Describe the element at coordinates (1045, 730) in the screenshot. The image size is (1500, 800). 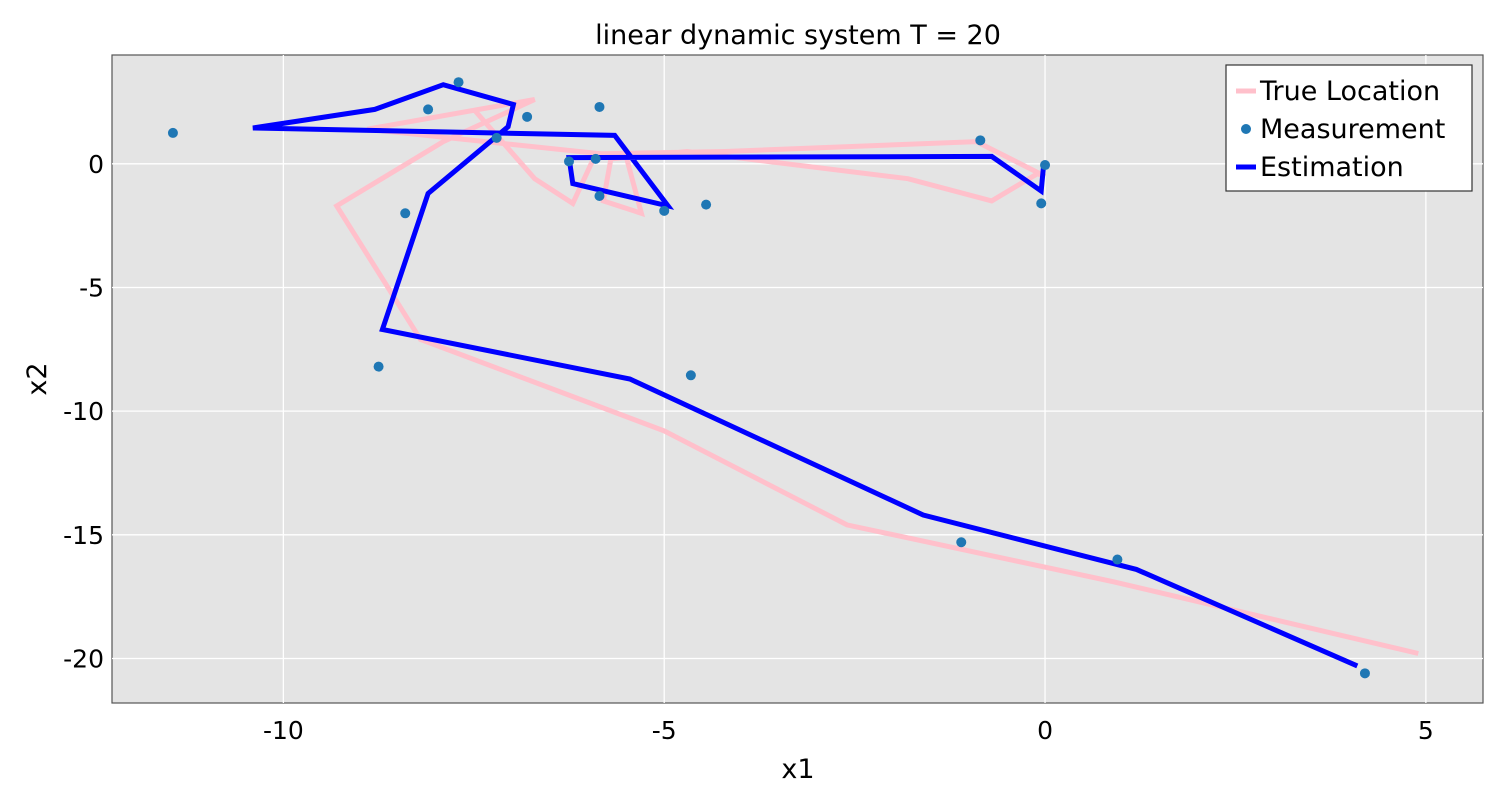
I see `x-tick-label: 0` at that location.